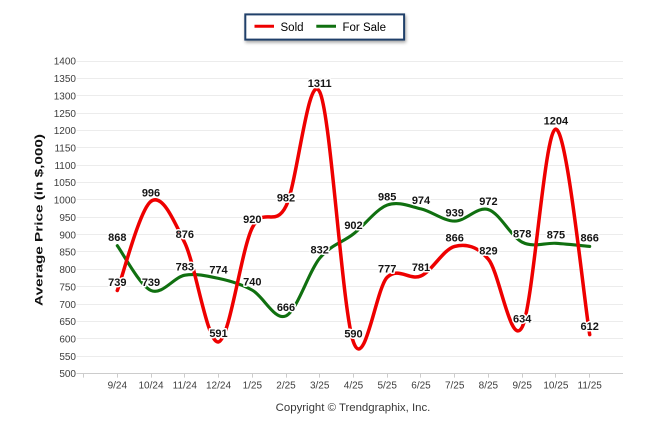 Image resolution: width=646 pixels, height=439 pixels. What do you see at coordinates (489, 386) in the screenshot?
I see `svg-text: 8/25` at bounding box center [489, 386].